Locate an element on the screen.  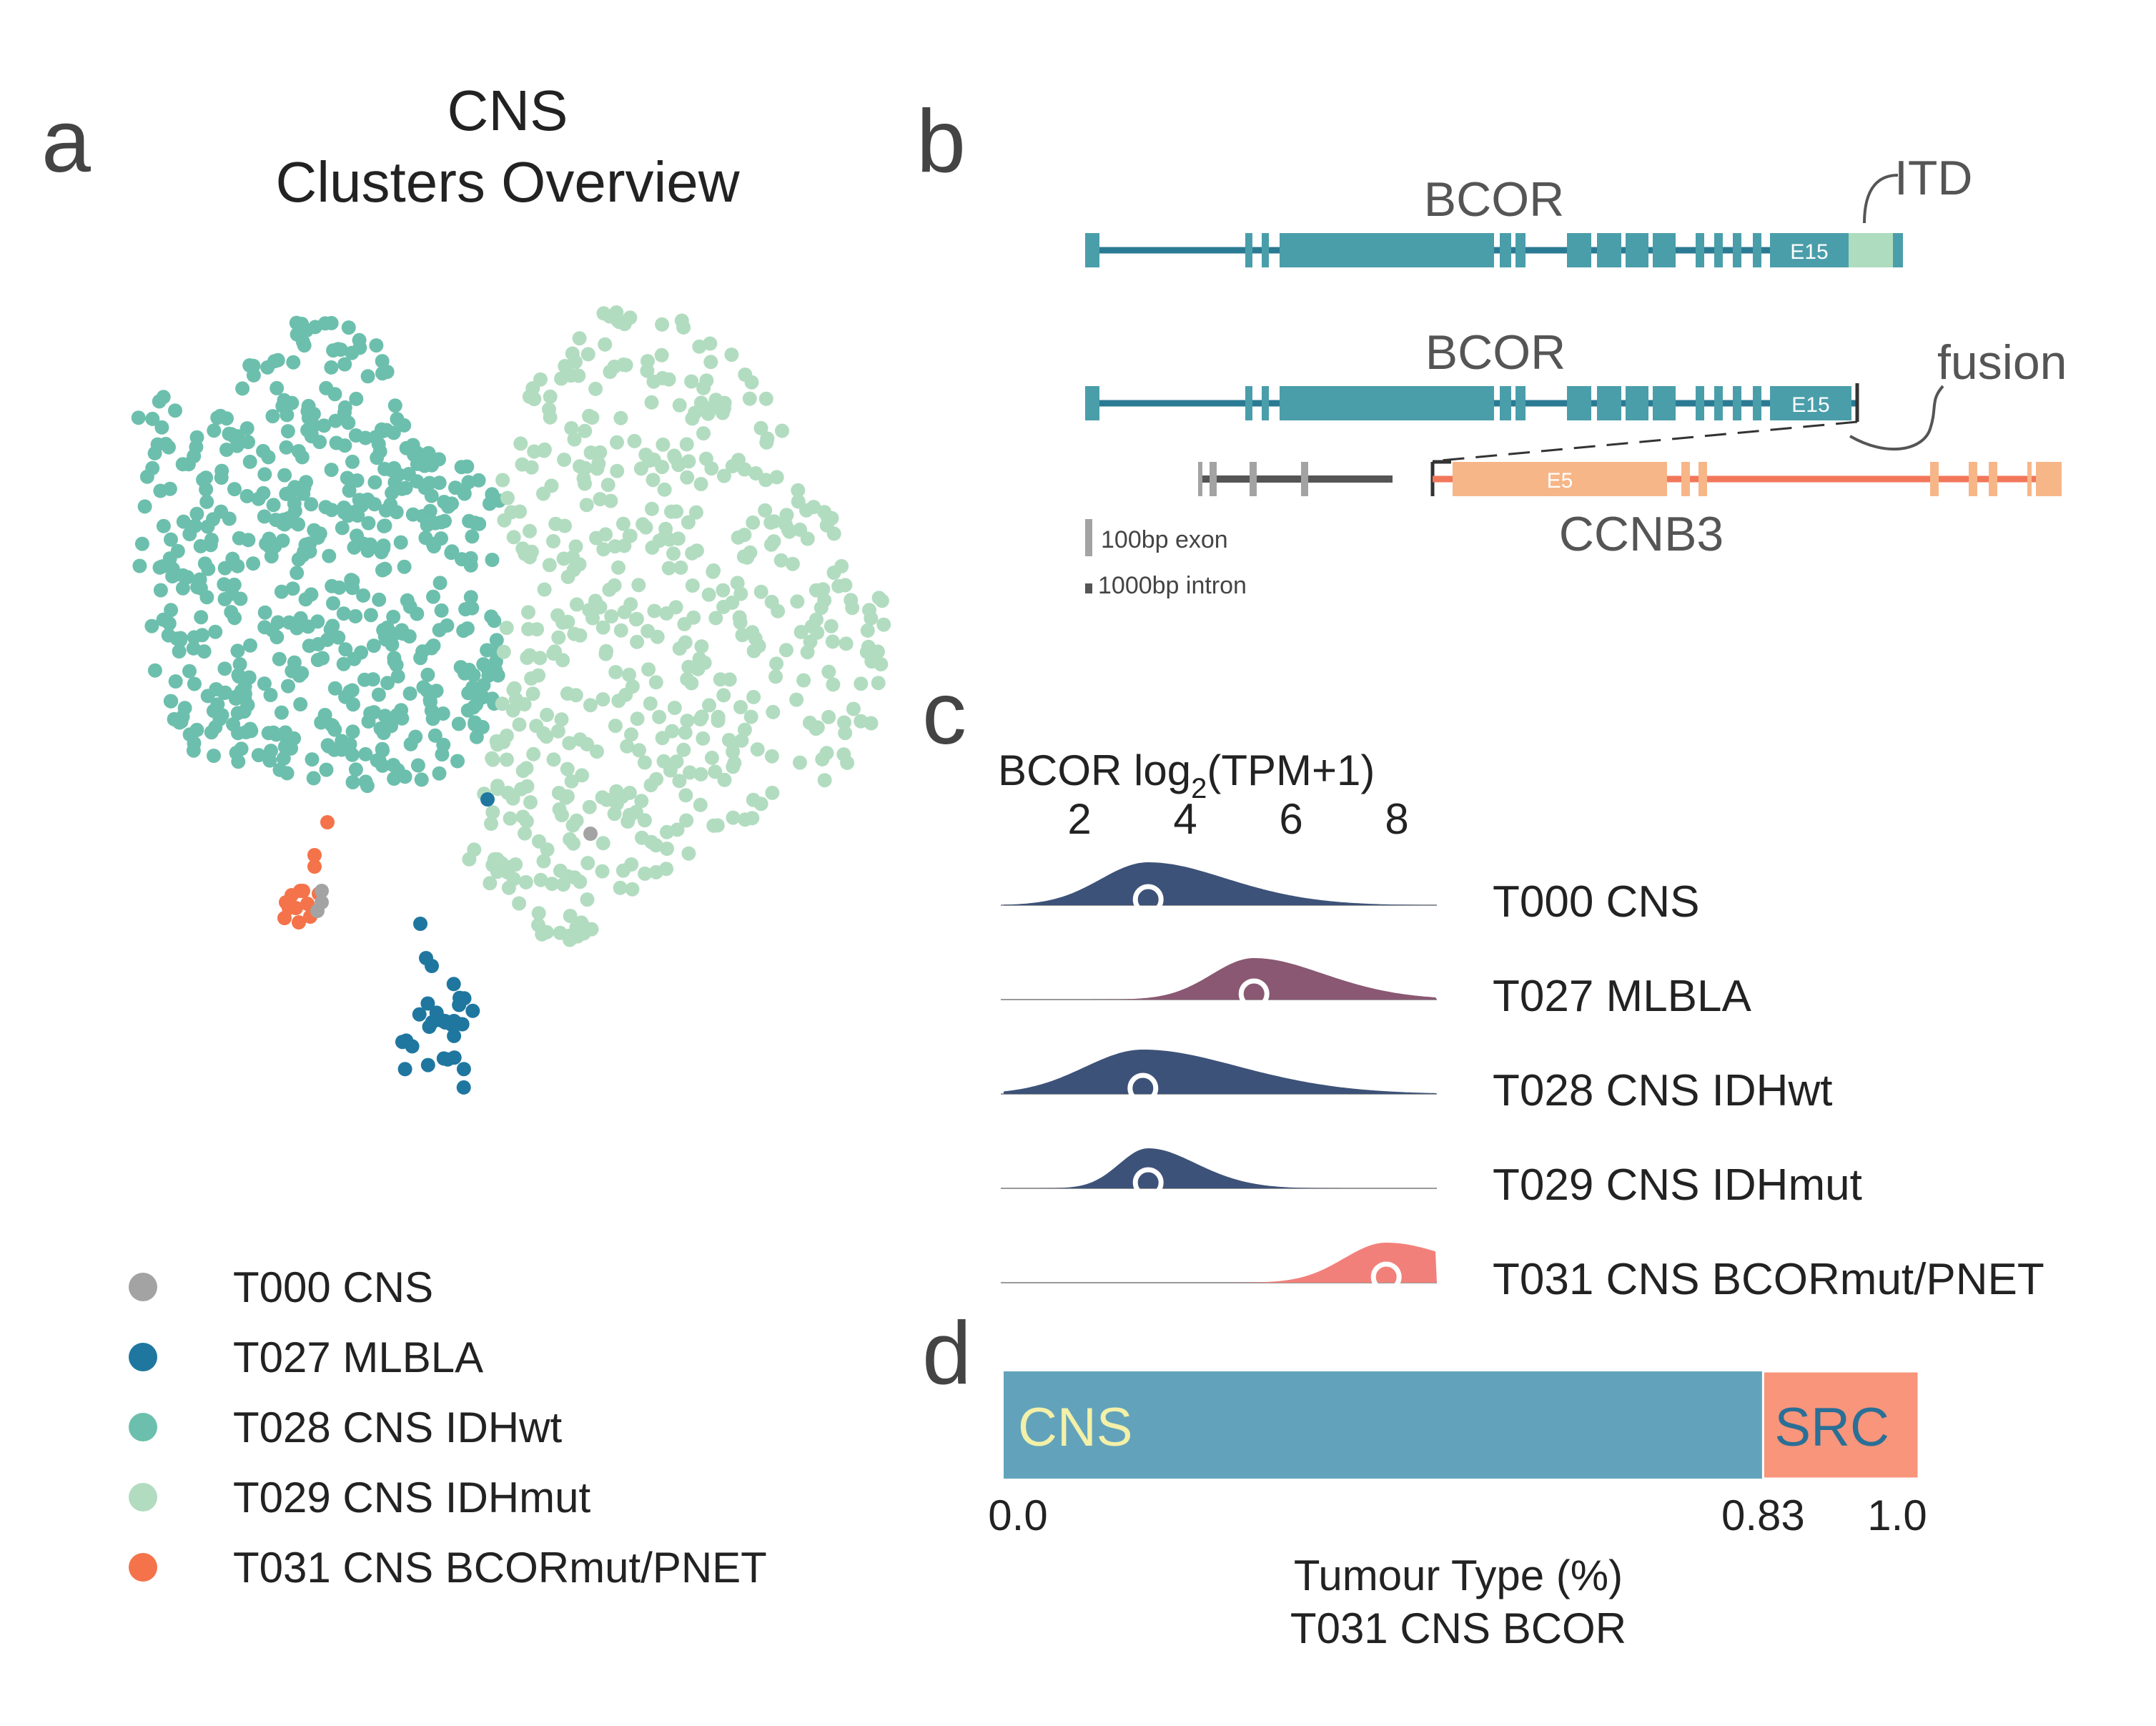
ridge-row-label-t031: T031 CNS BCORmut/PNET is located at coordinates (1768, 1279).